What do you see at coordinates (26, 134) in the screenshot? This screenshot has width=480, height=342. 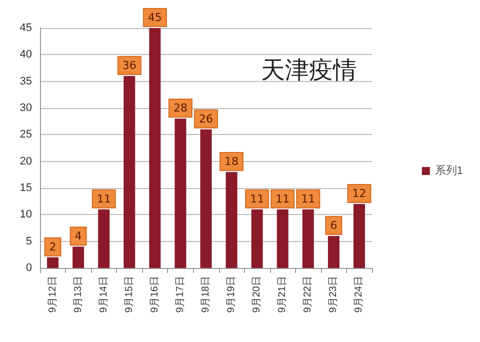 I see `y-tick-label: 25` at bounding box center [26, 134].